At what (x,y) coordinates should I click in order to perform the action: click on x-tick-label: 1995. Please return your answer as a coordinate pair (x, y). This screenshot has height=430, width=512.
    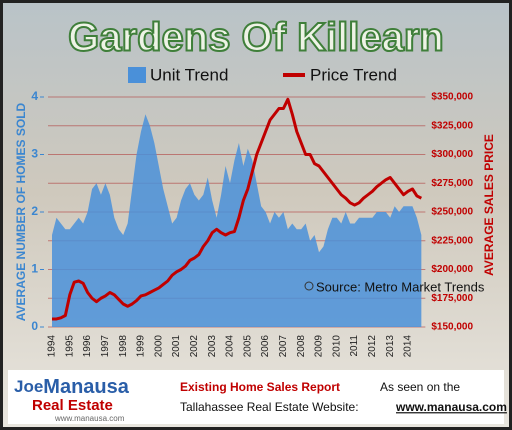
    Looking at the image, I should click on (69, 346).